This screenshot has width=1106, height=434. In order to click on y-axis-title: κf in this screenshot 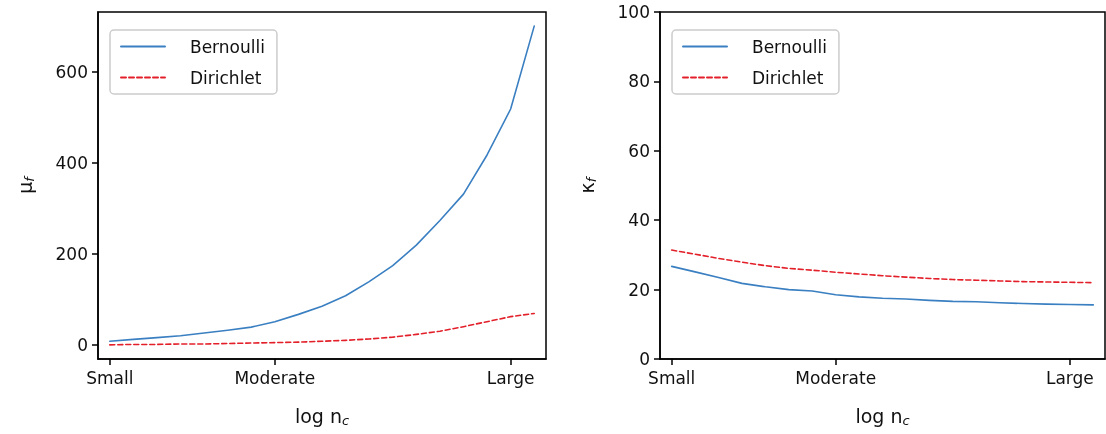, I will do `click(587, 184)`.